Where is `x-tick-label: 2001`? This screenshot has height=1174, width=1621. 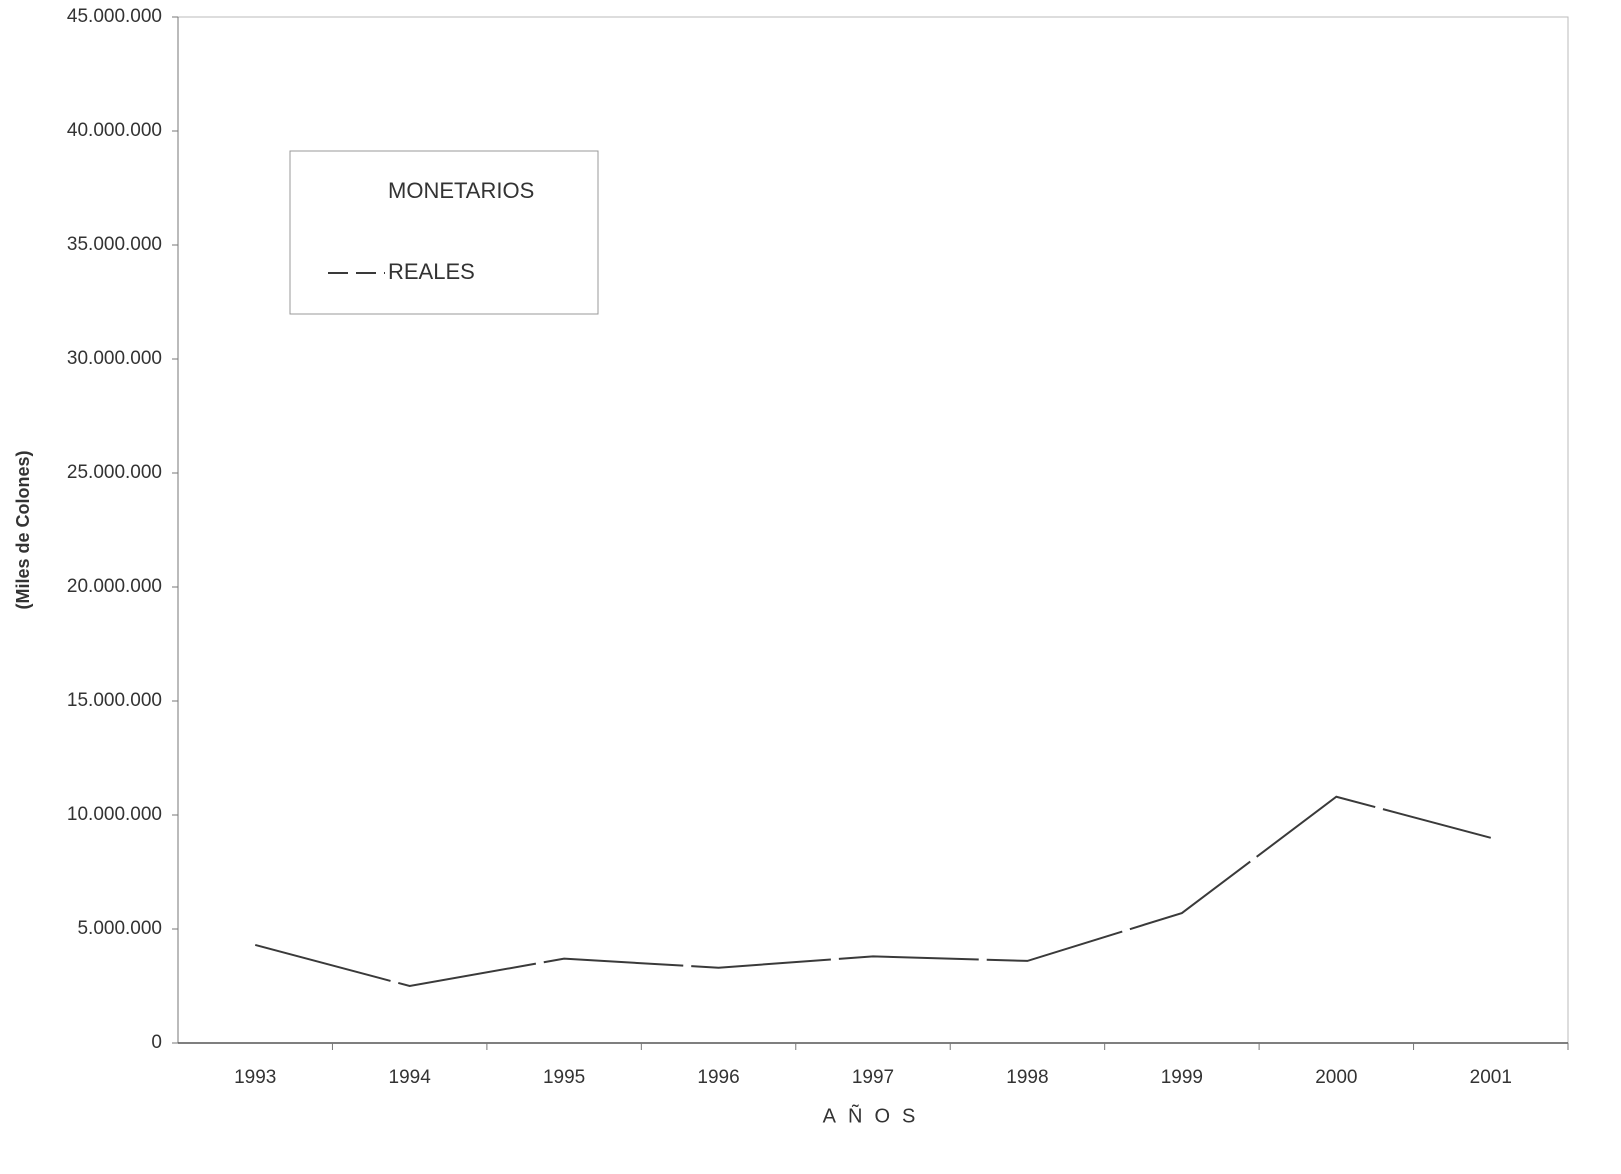 x-tick-label: 2001 is located at coordinates (1491, 1077).